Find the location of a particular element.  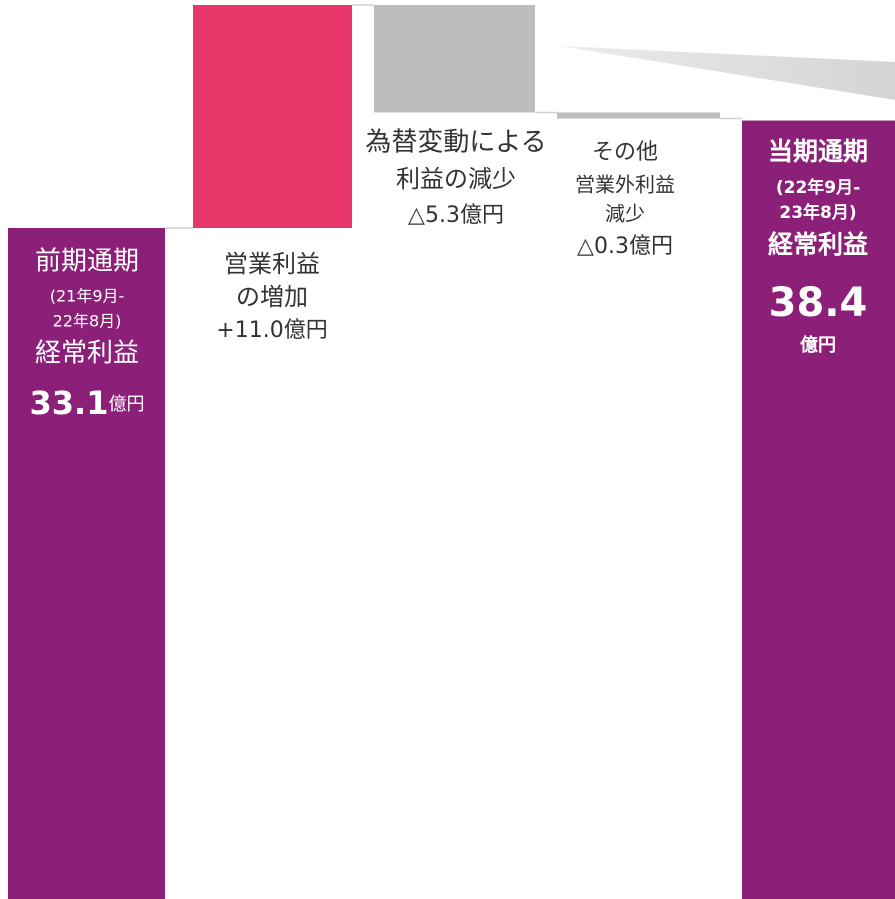

category-label: 営業外利益 is located at coordinates (625, 185).